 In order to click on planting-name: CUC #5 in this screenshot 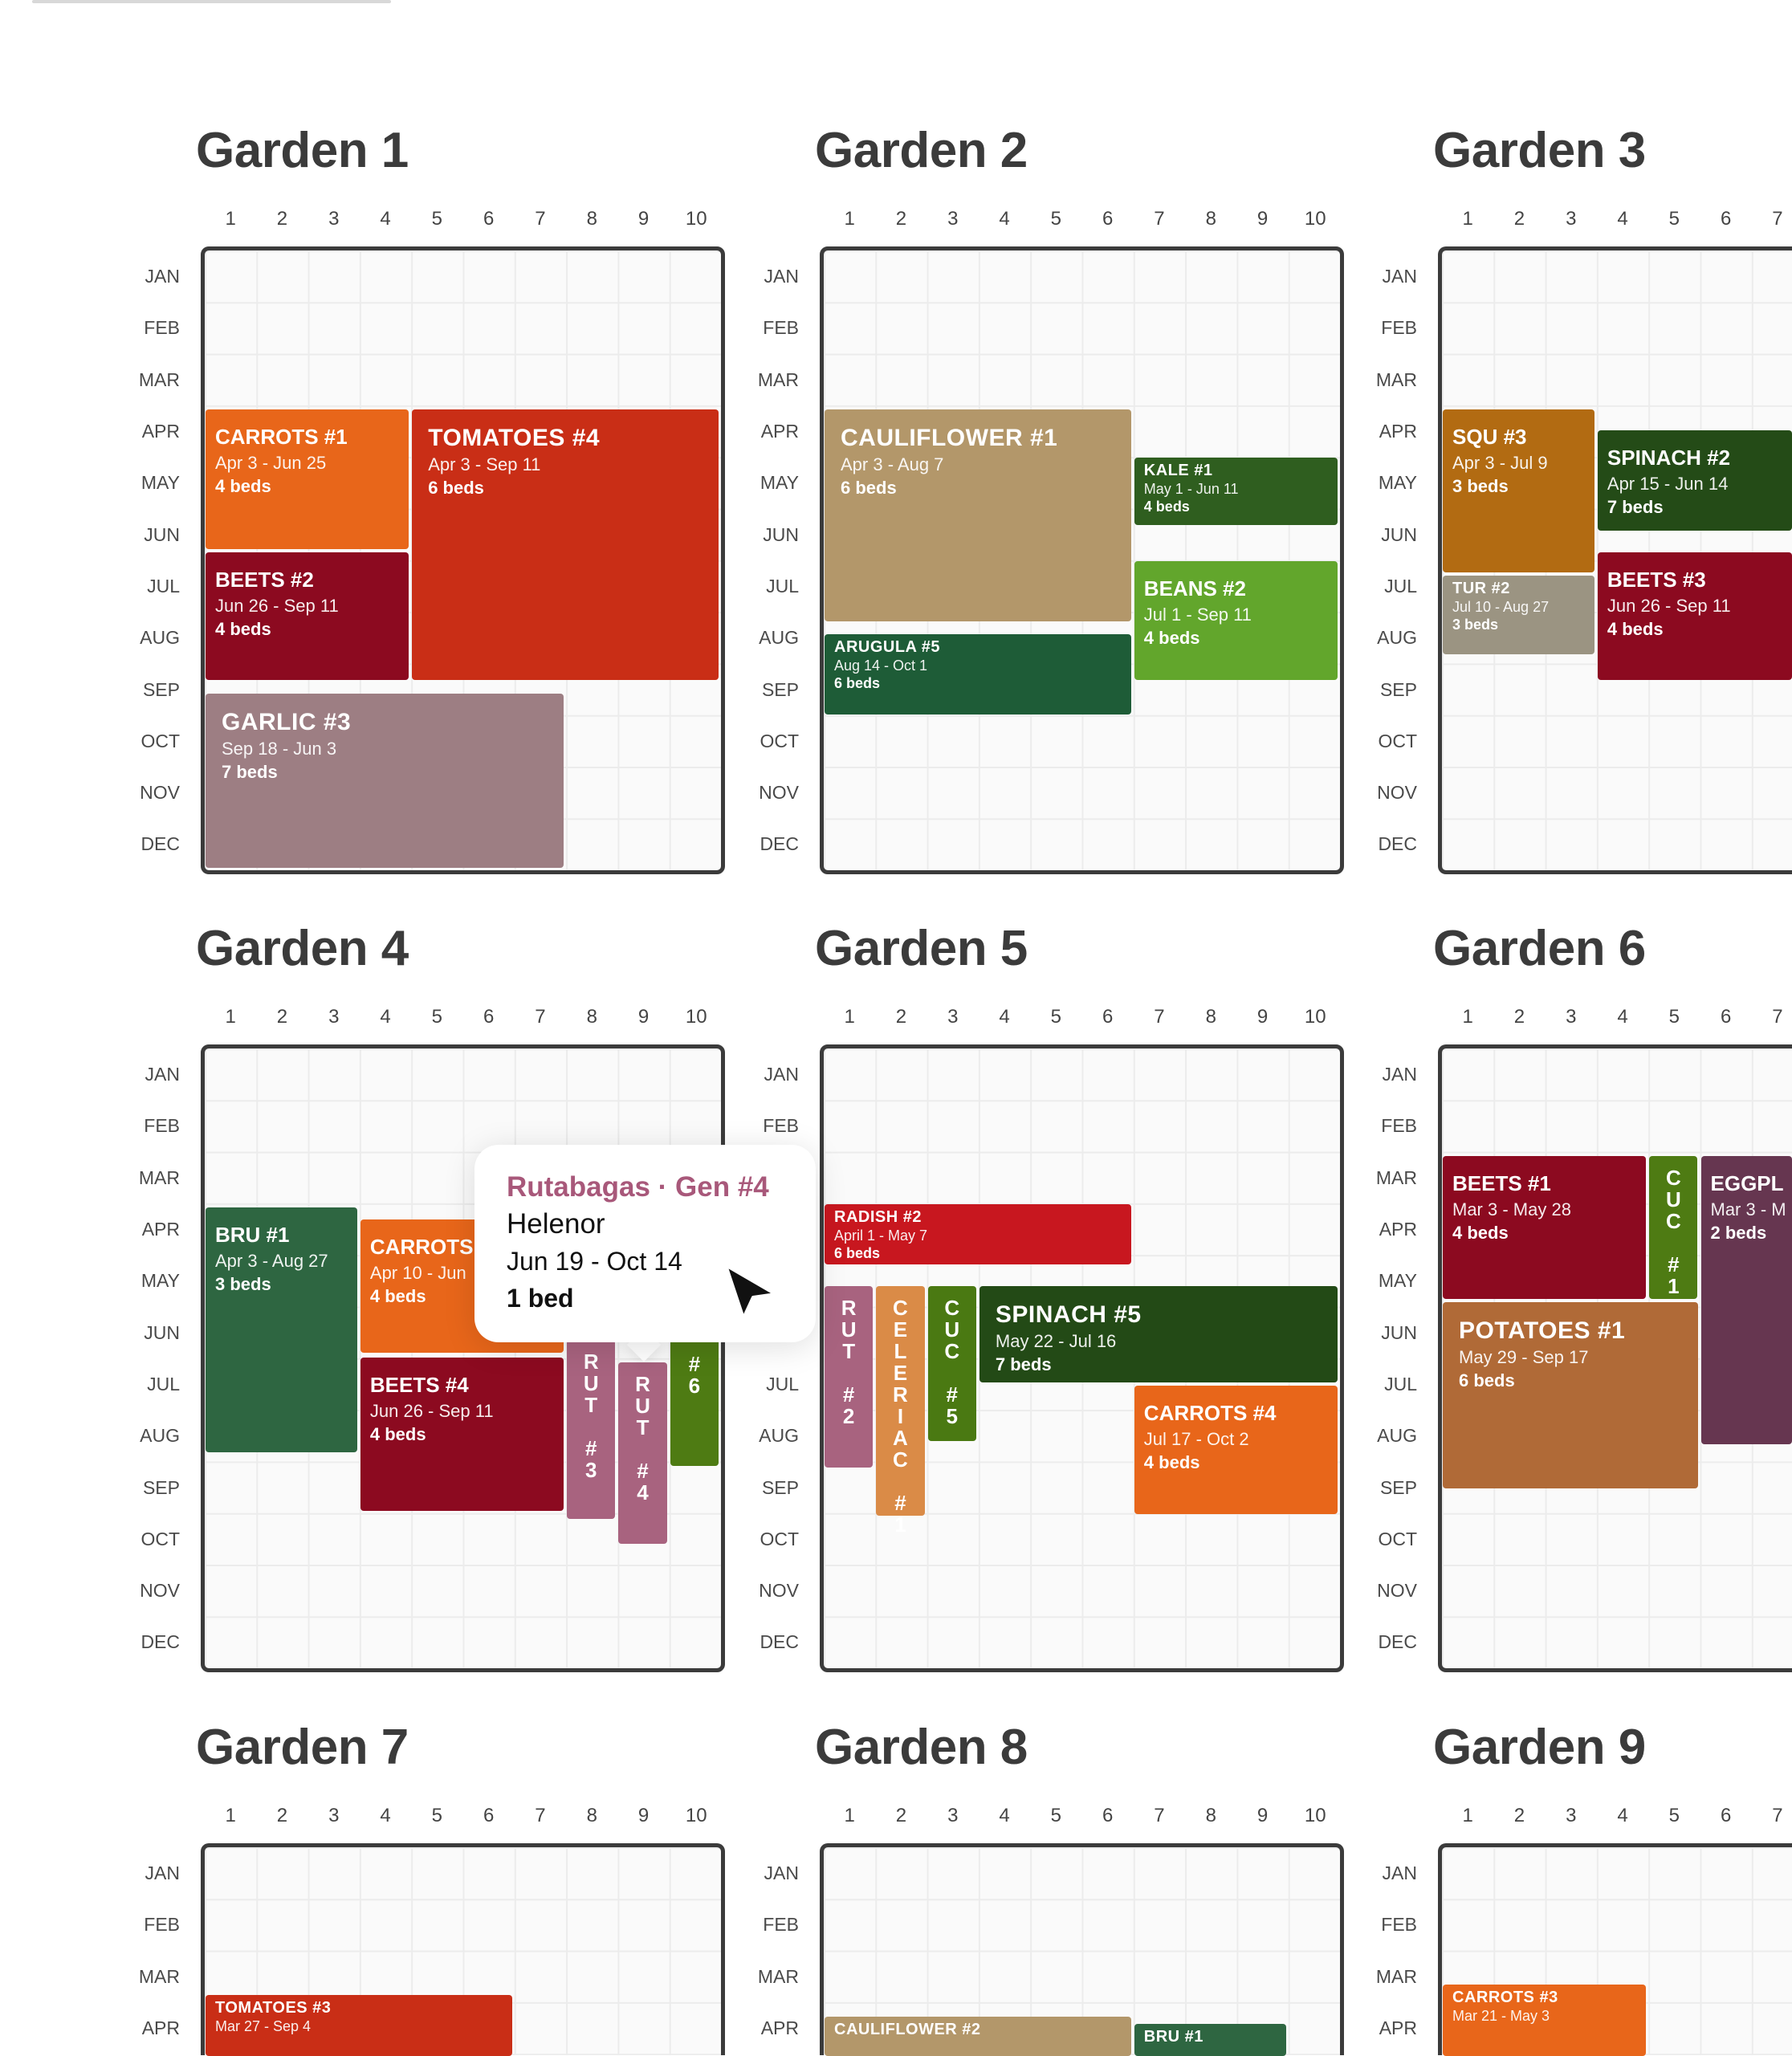, I will do `click(952, 1361)`.